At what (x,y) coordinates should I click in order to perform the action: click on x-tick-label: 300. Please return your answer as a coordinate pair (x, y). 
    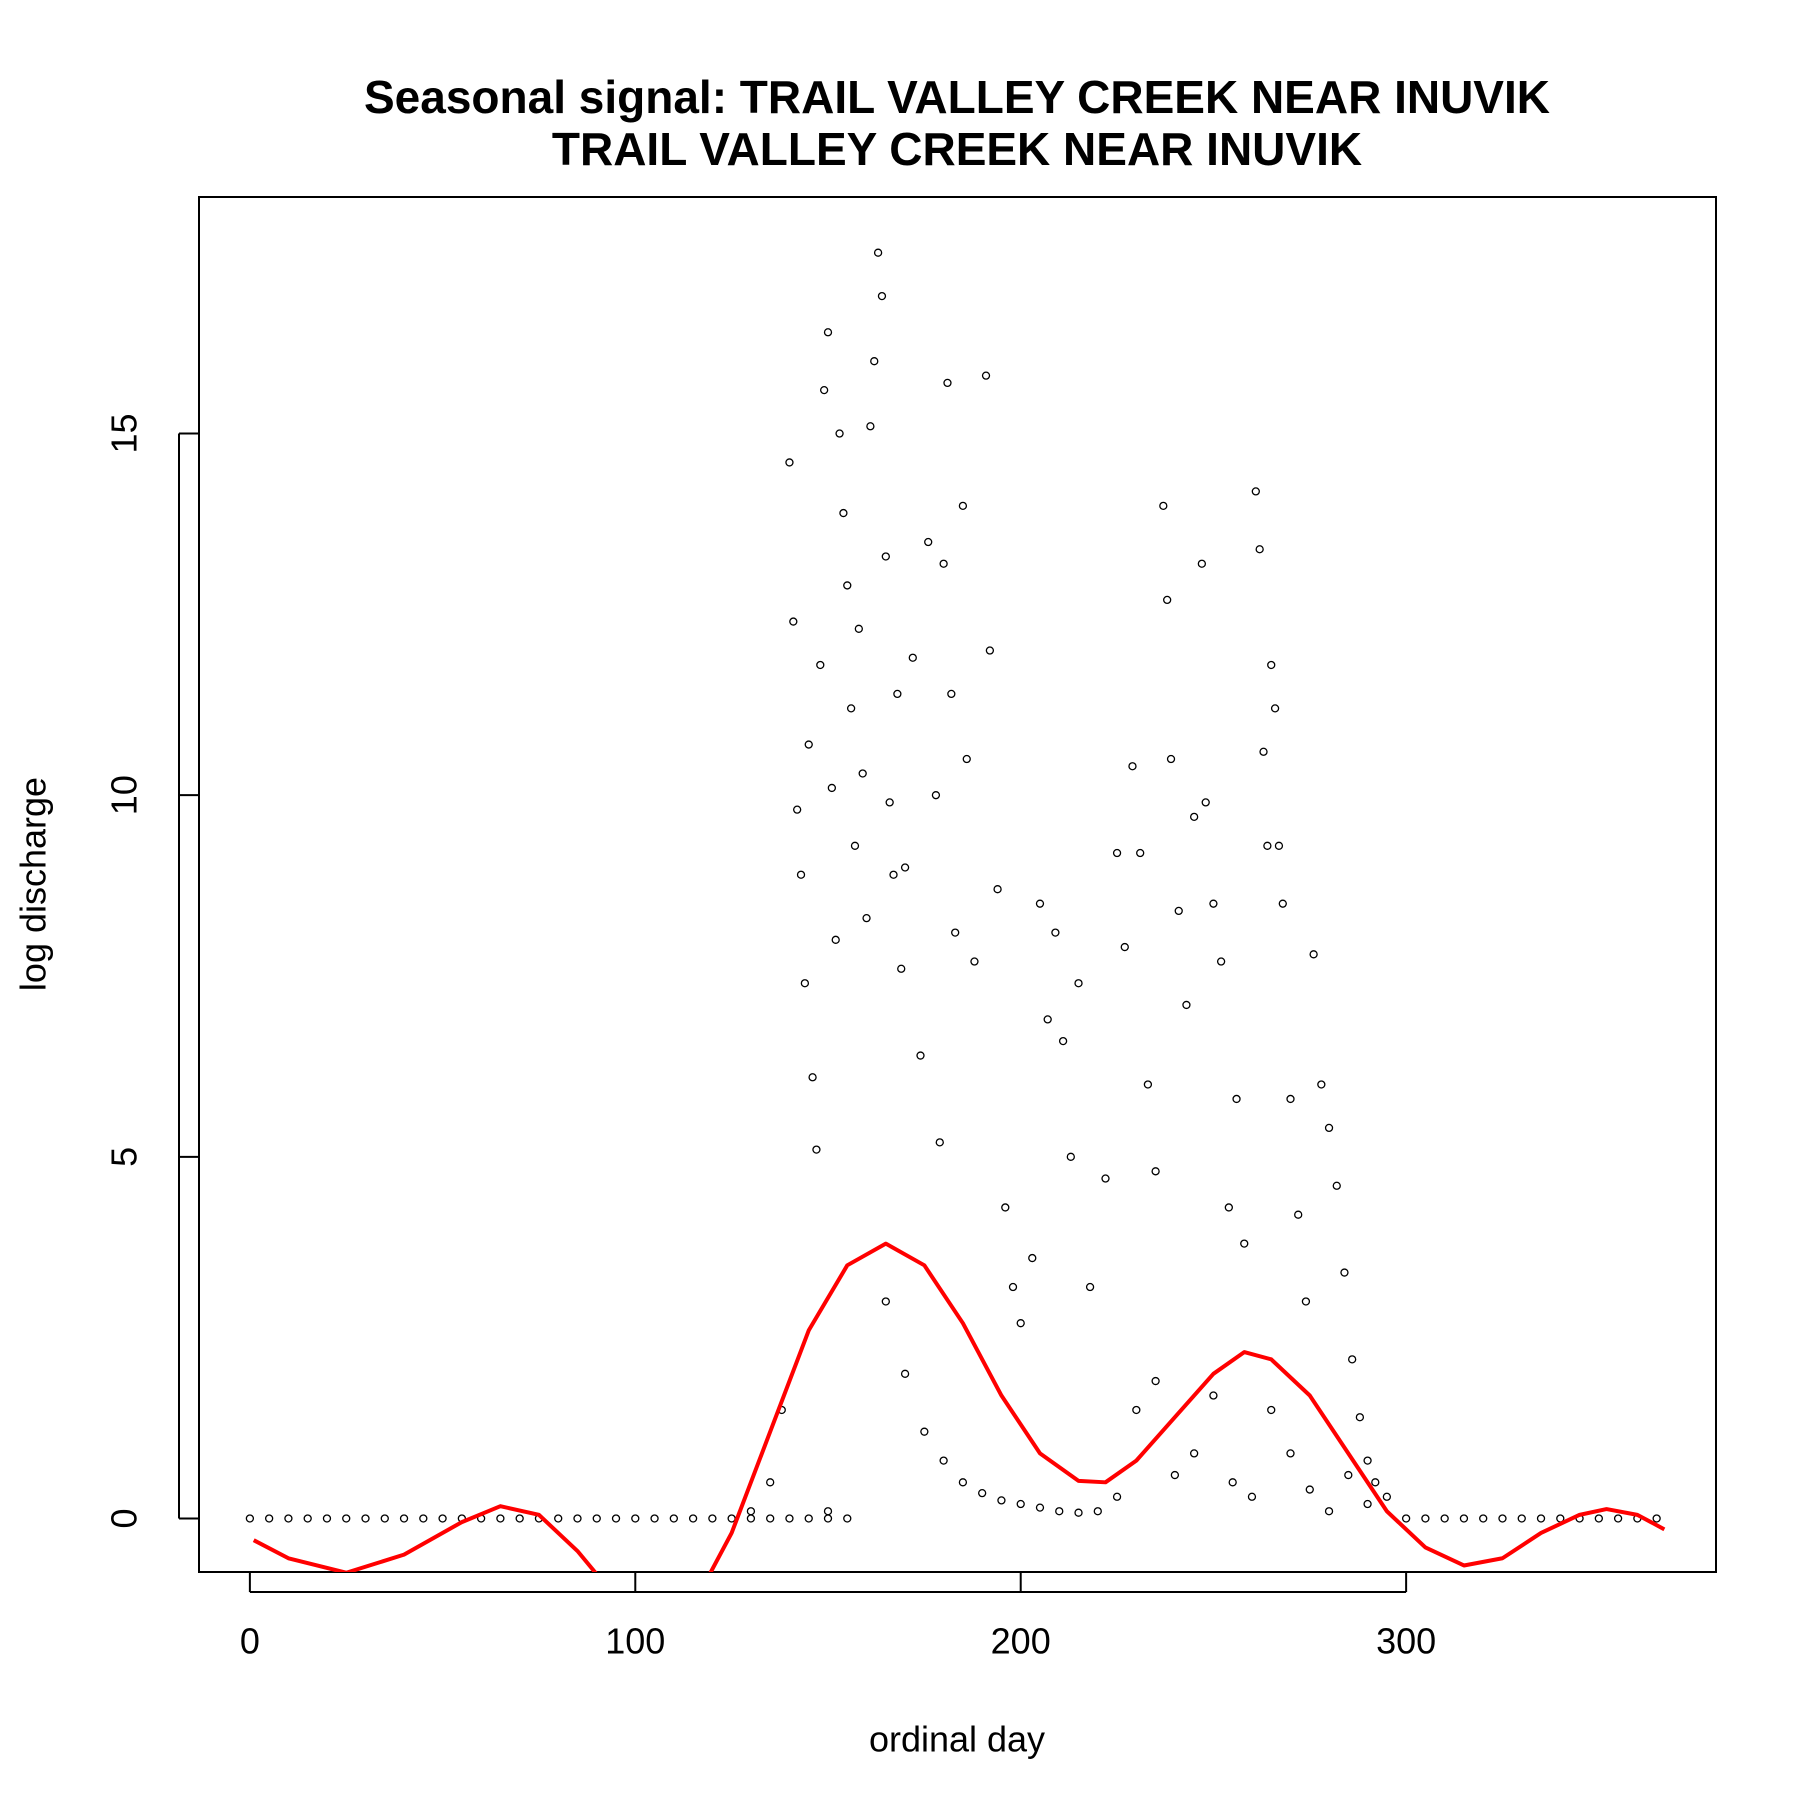
    Looking at the image, I should click on (1406, 1641).